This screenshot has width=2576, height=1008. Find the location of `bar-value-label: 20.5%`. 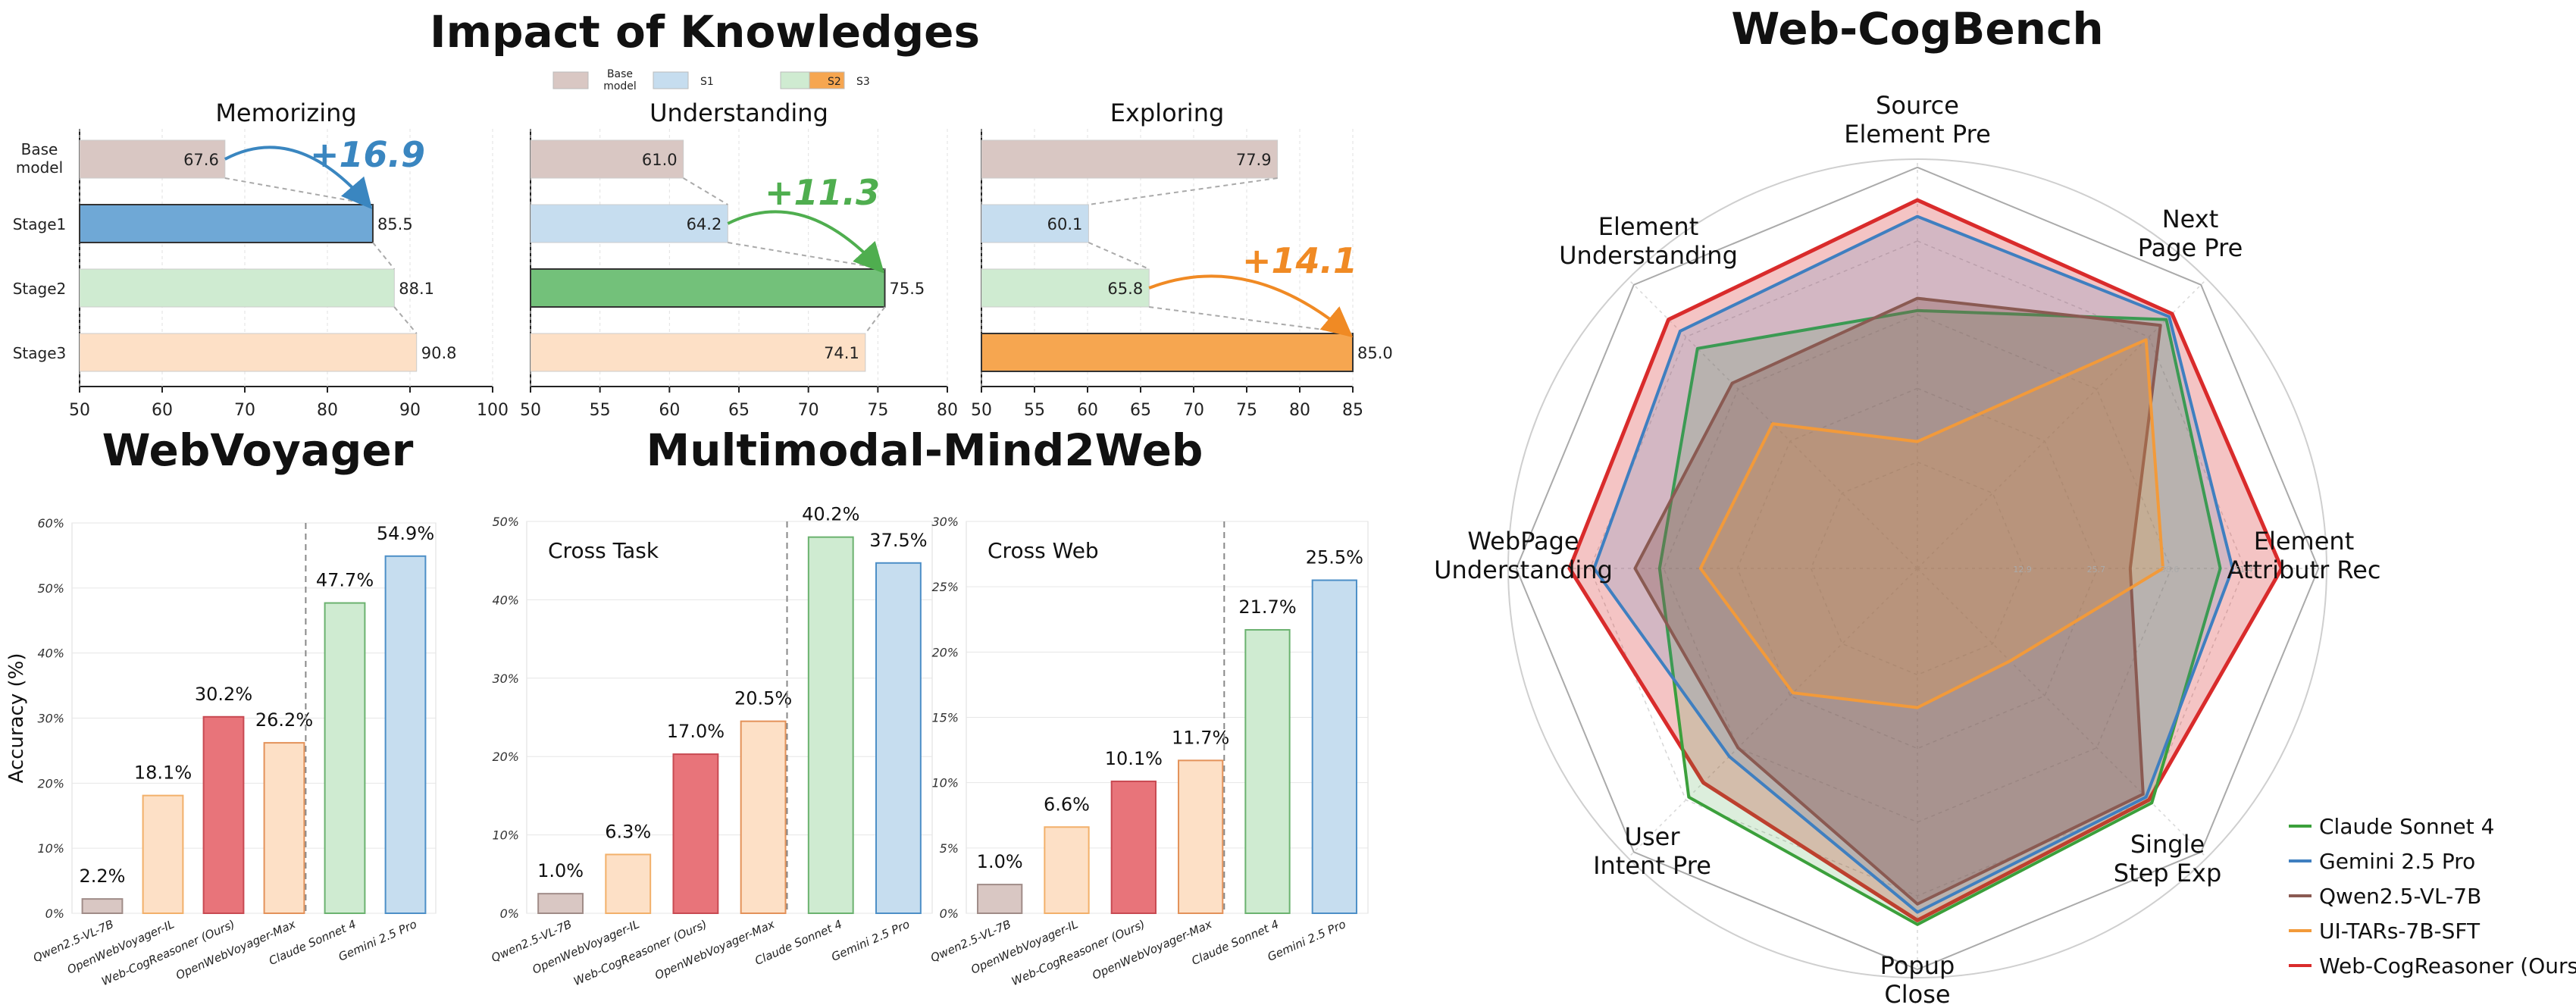

bar-value-label: 20.5% is located at coordinates (763, 698).